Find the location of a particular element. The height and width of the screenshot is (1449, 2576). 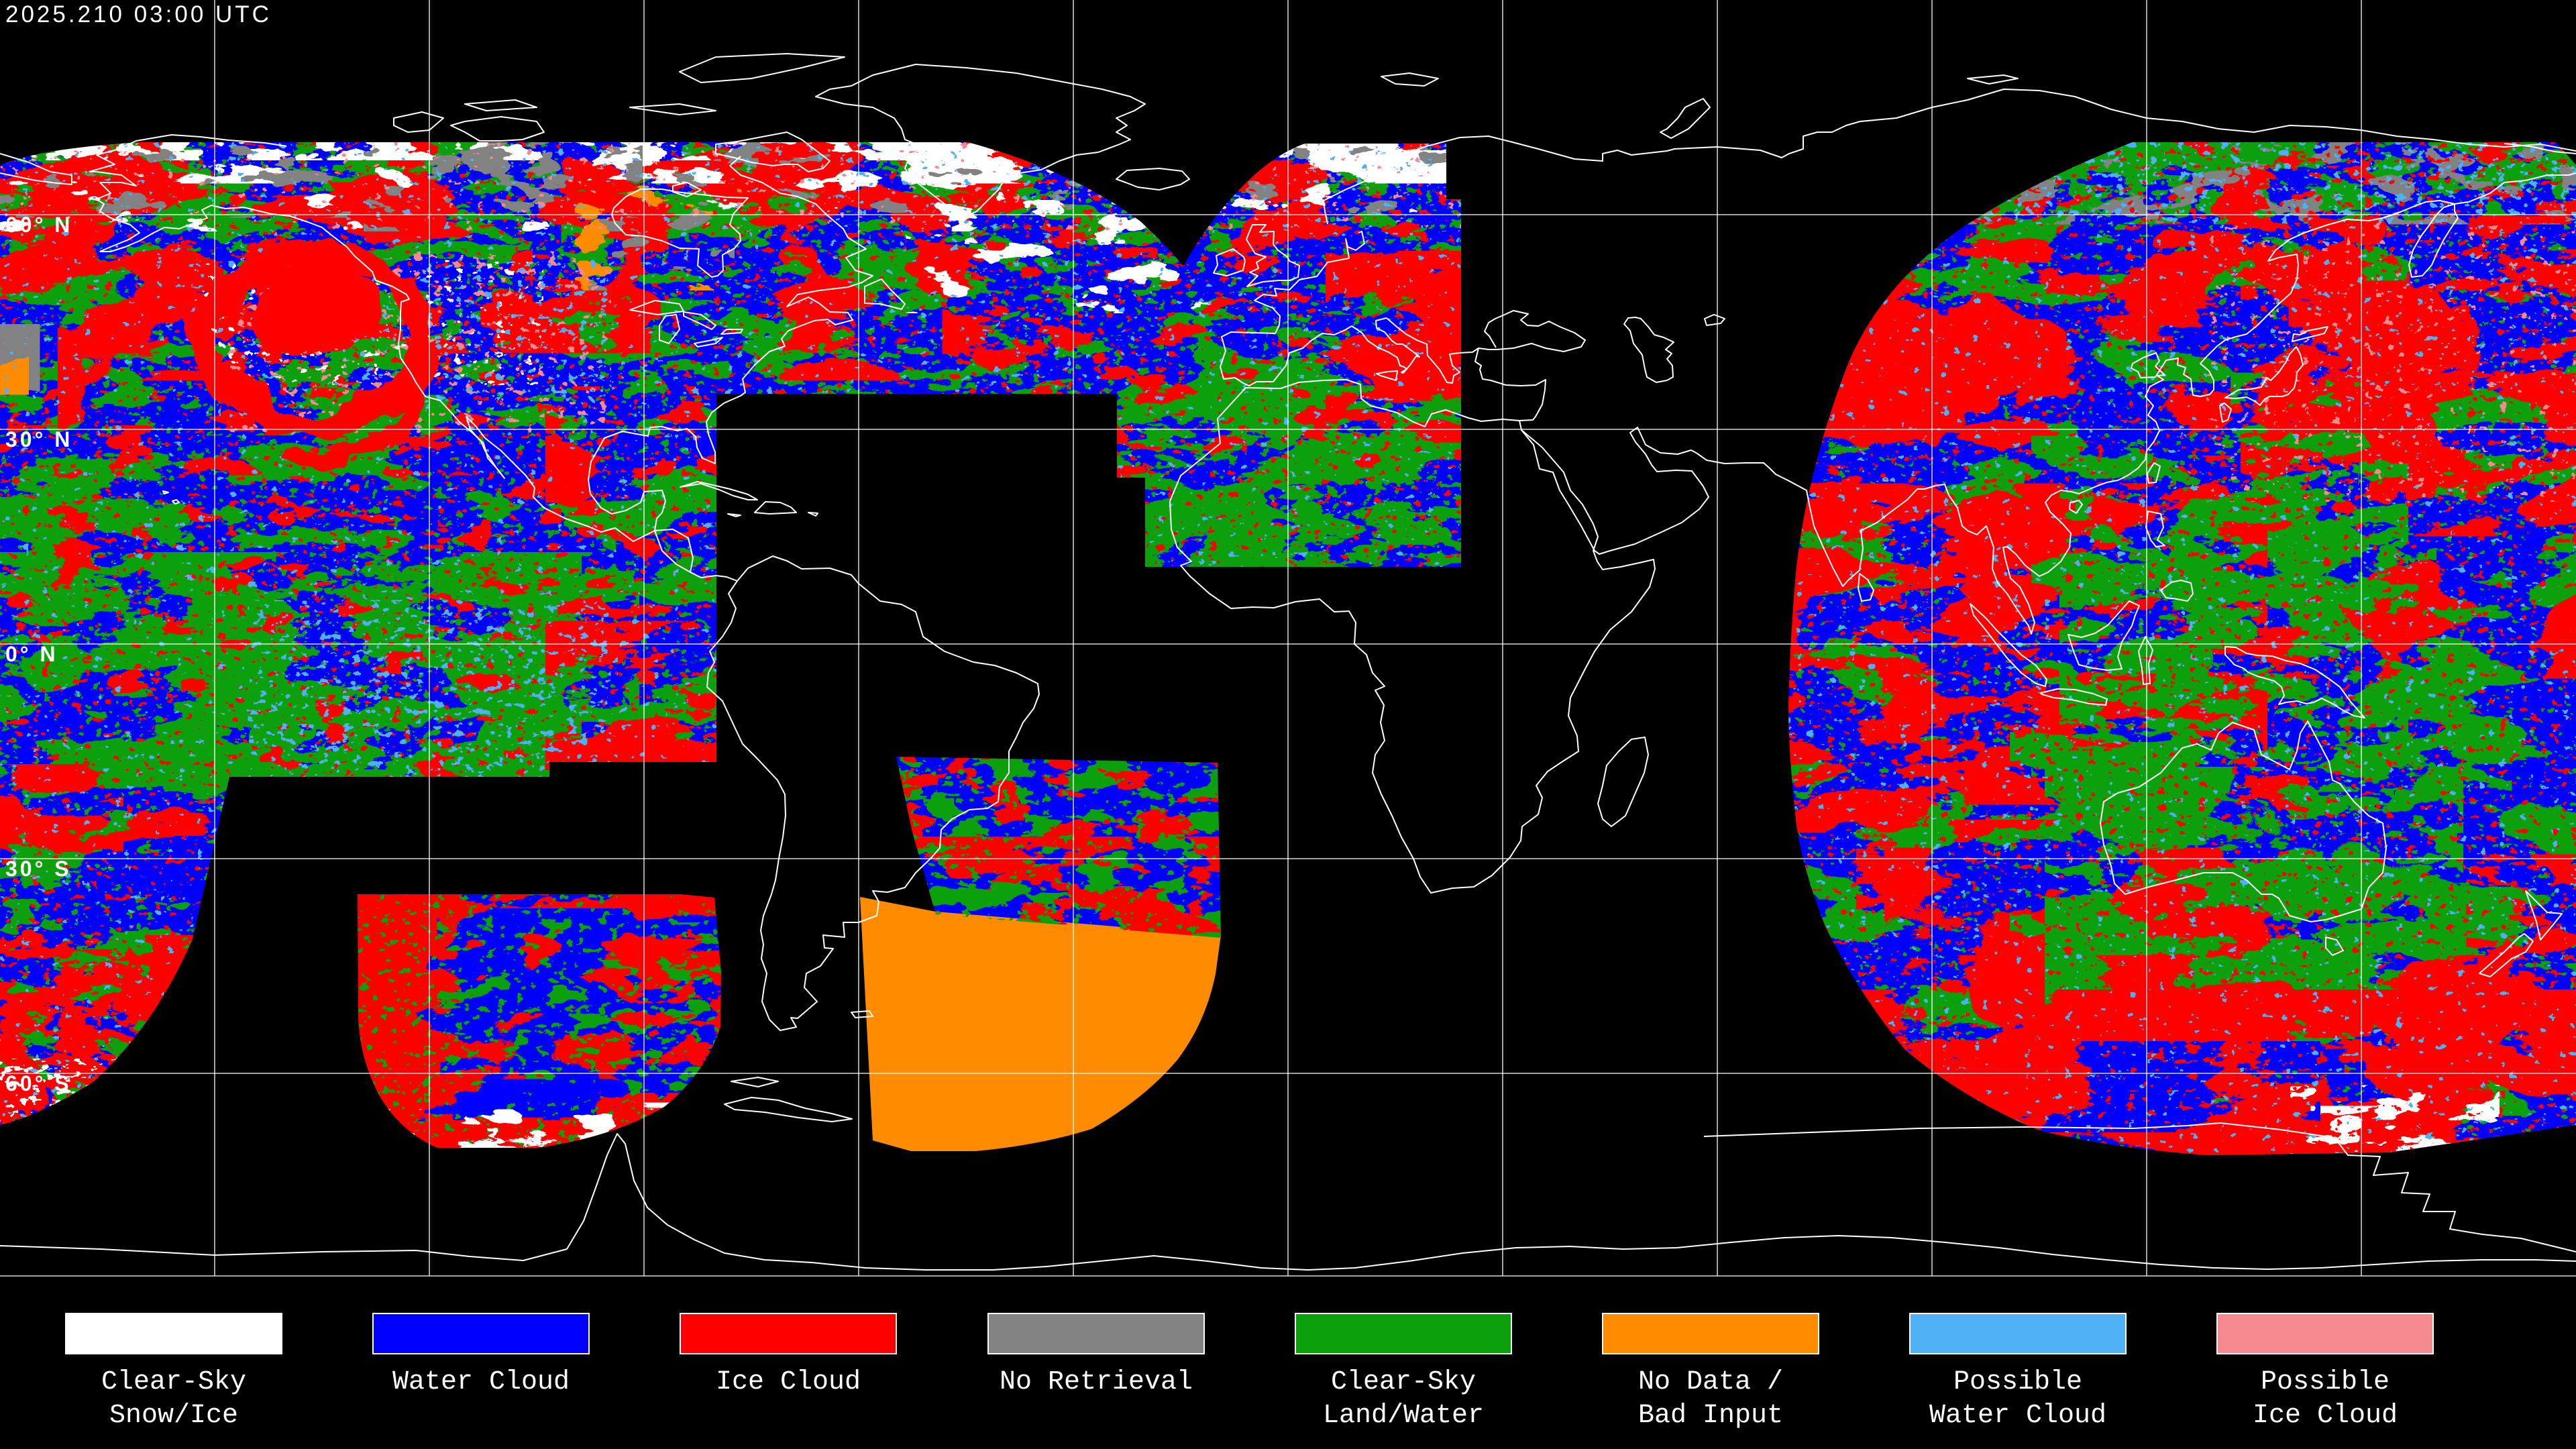

svg-text: Snow/Ice is located at coordinates (173, 1416).